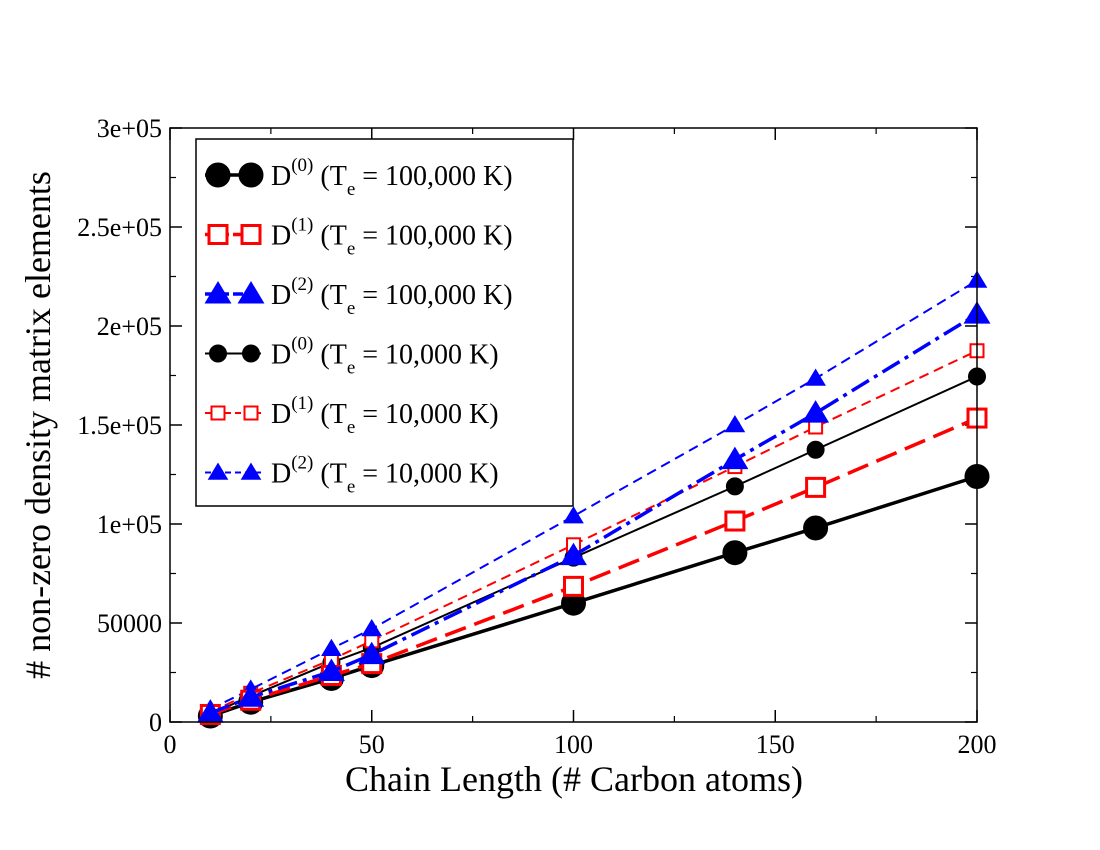 This screenshot has width=1100, height=850. I want to click on y-tick-label: 50000, so click(129, 623).